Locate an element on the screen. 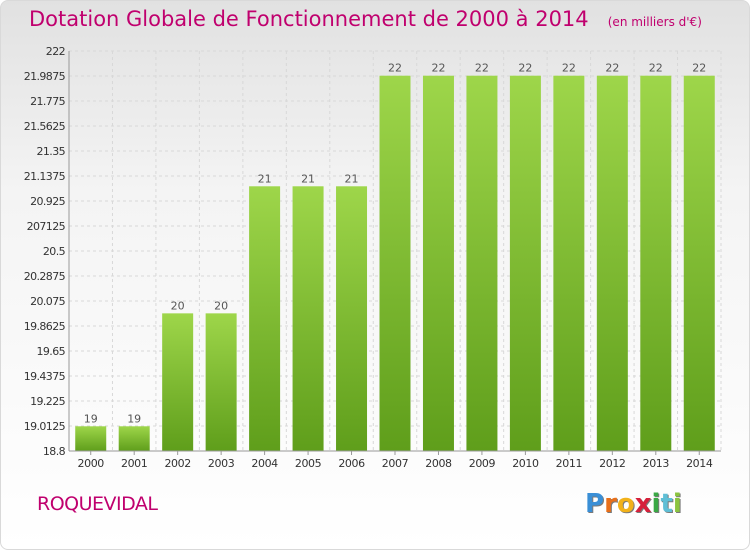  x-tick-label: 2014 is located at coordinates (699, 463).